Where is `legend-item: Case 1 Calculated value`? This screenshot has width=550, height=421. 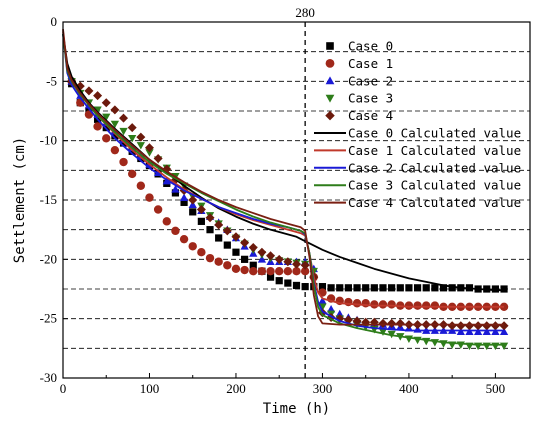
legend-item: Case 1 Calculated value is located at coordinates (417, 150).